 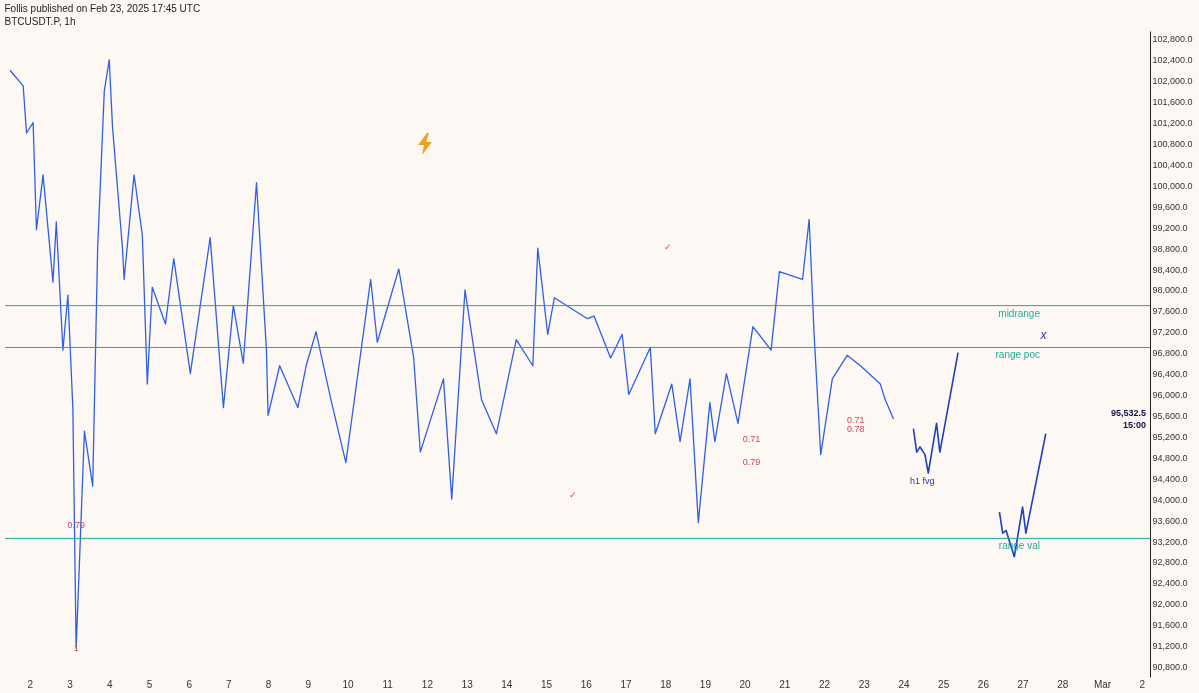 I want to click on y-tick-label: 102,000.0, so click(x=1172, y=81).